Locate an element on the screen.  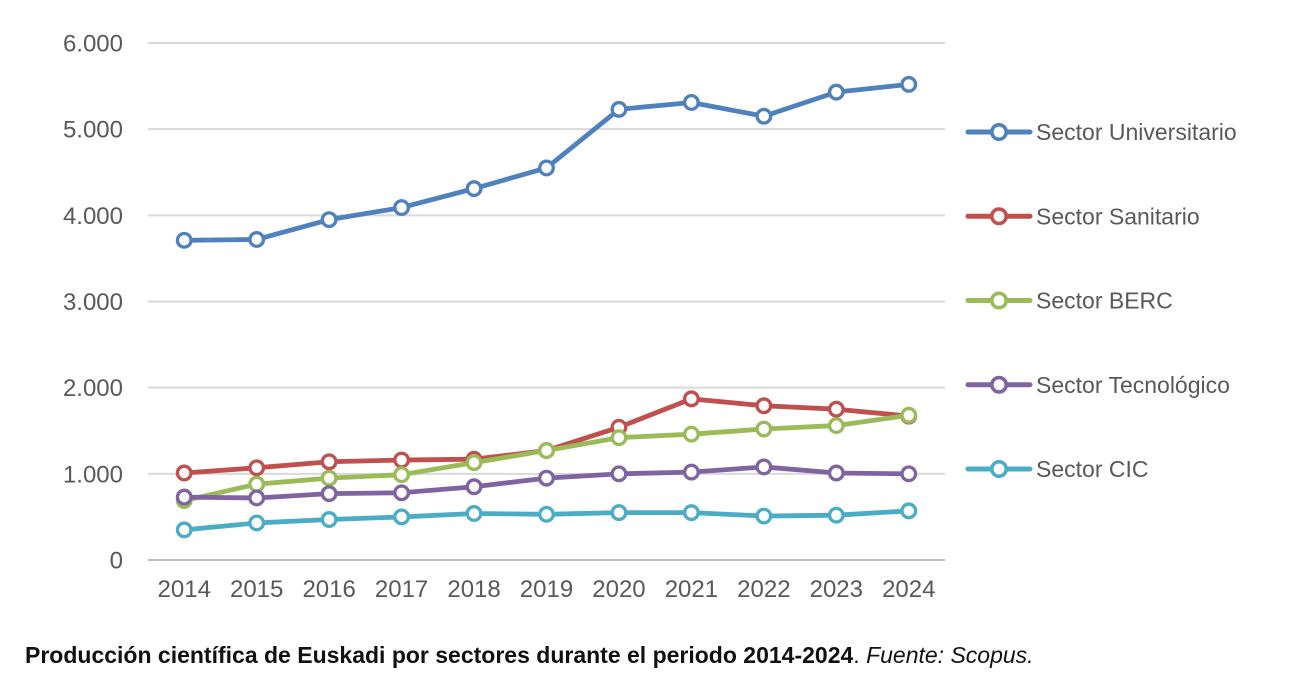
data-point-sector-tecnologico-2020 is located at coordinates (619, 474).